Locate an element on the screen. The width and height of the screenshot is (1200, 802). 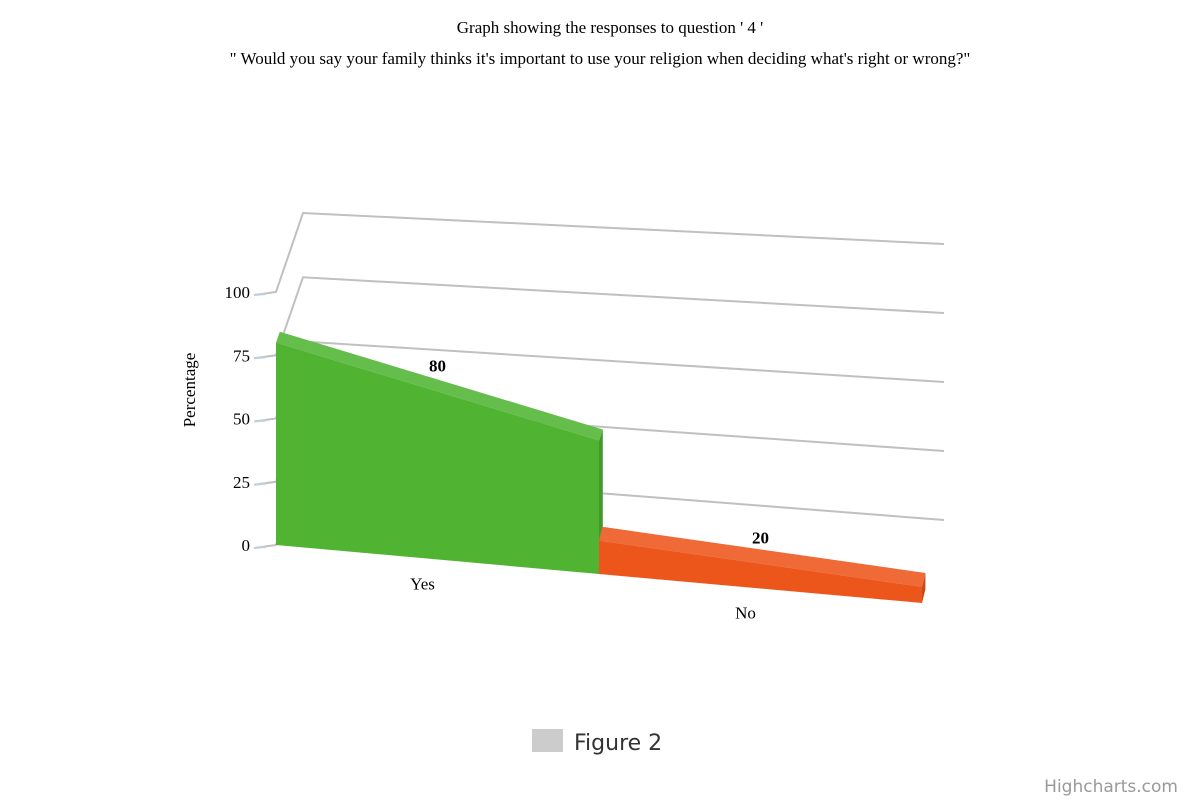
y-tick-label: 50 is located at coordinates (241, 419).